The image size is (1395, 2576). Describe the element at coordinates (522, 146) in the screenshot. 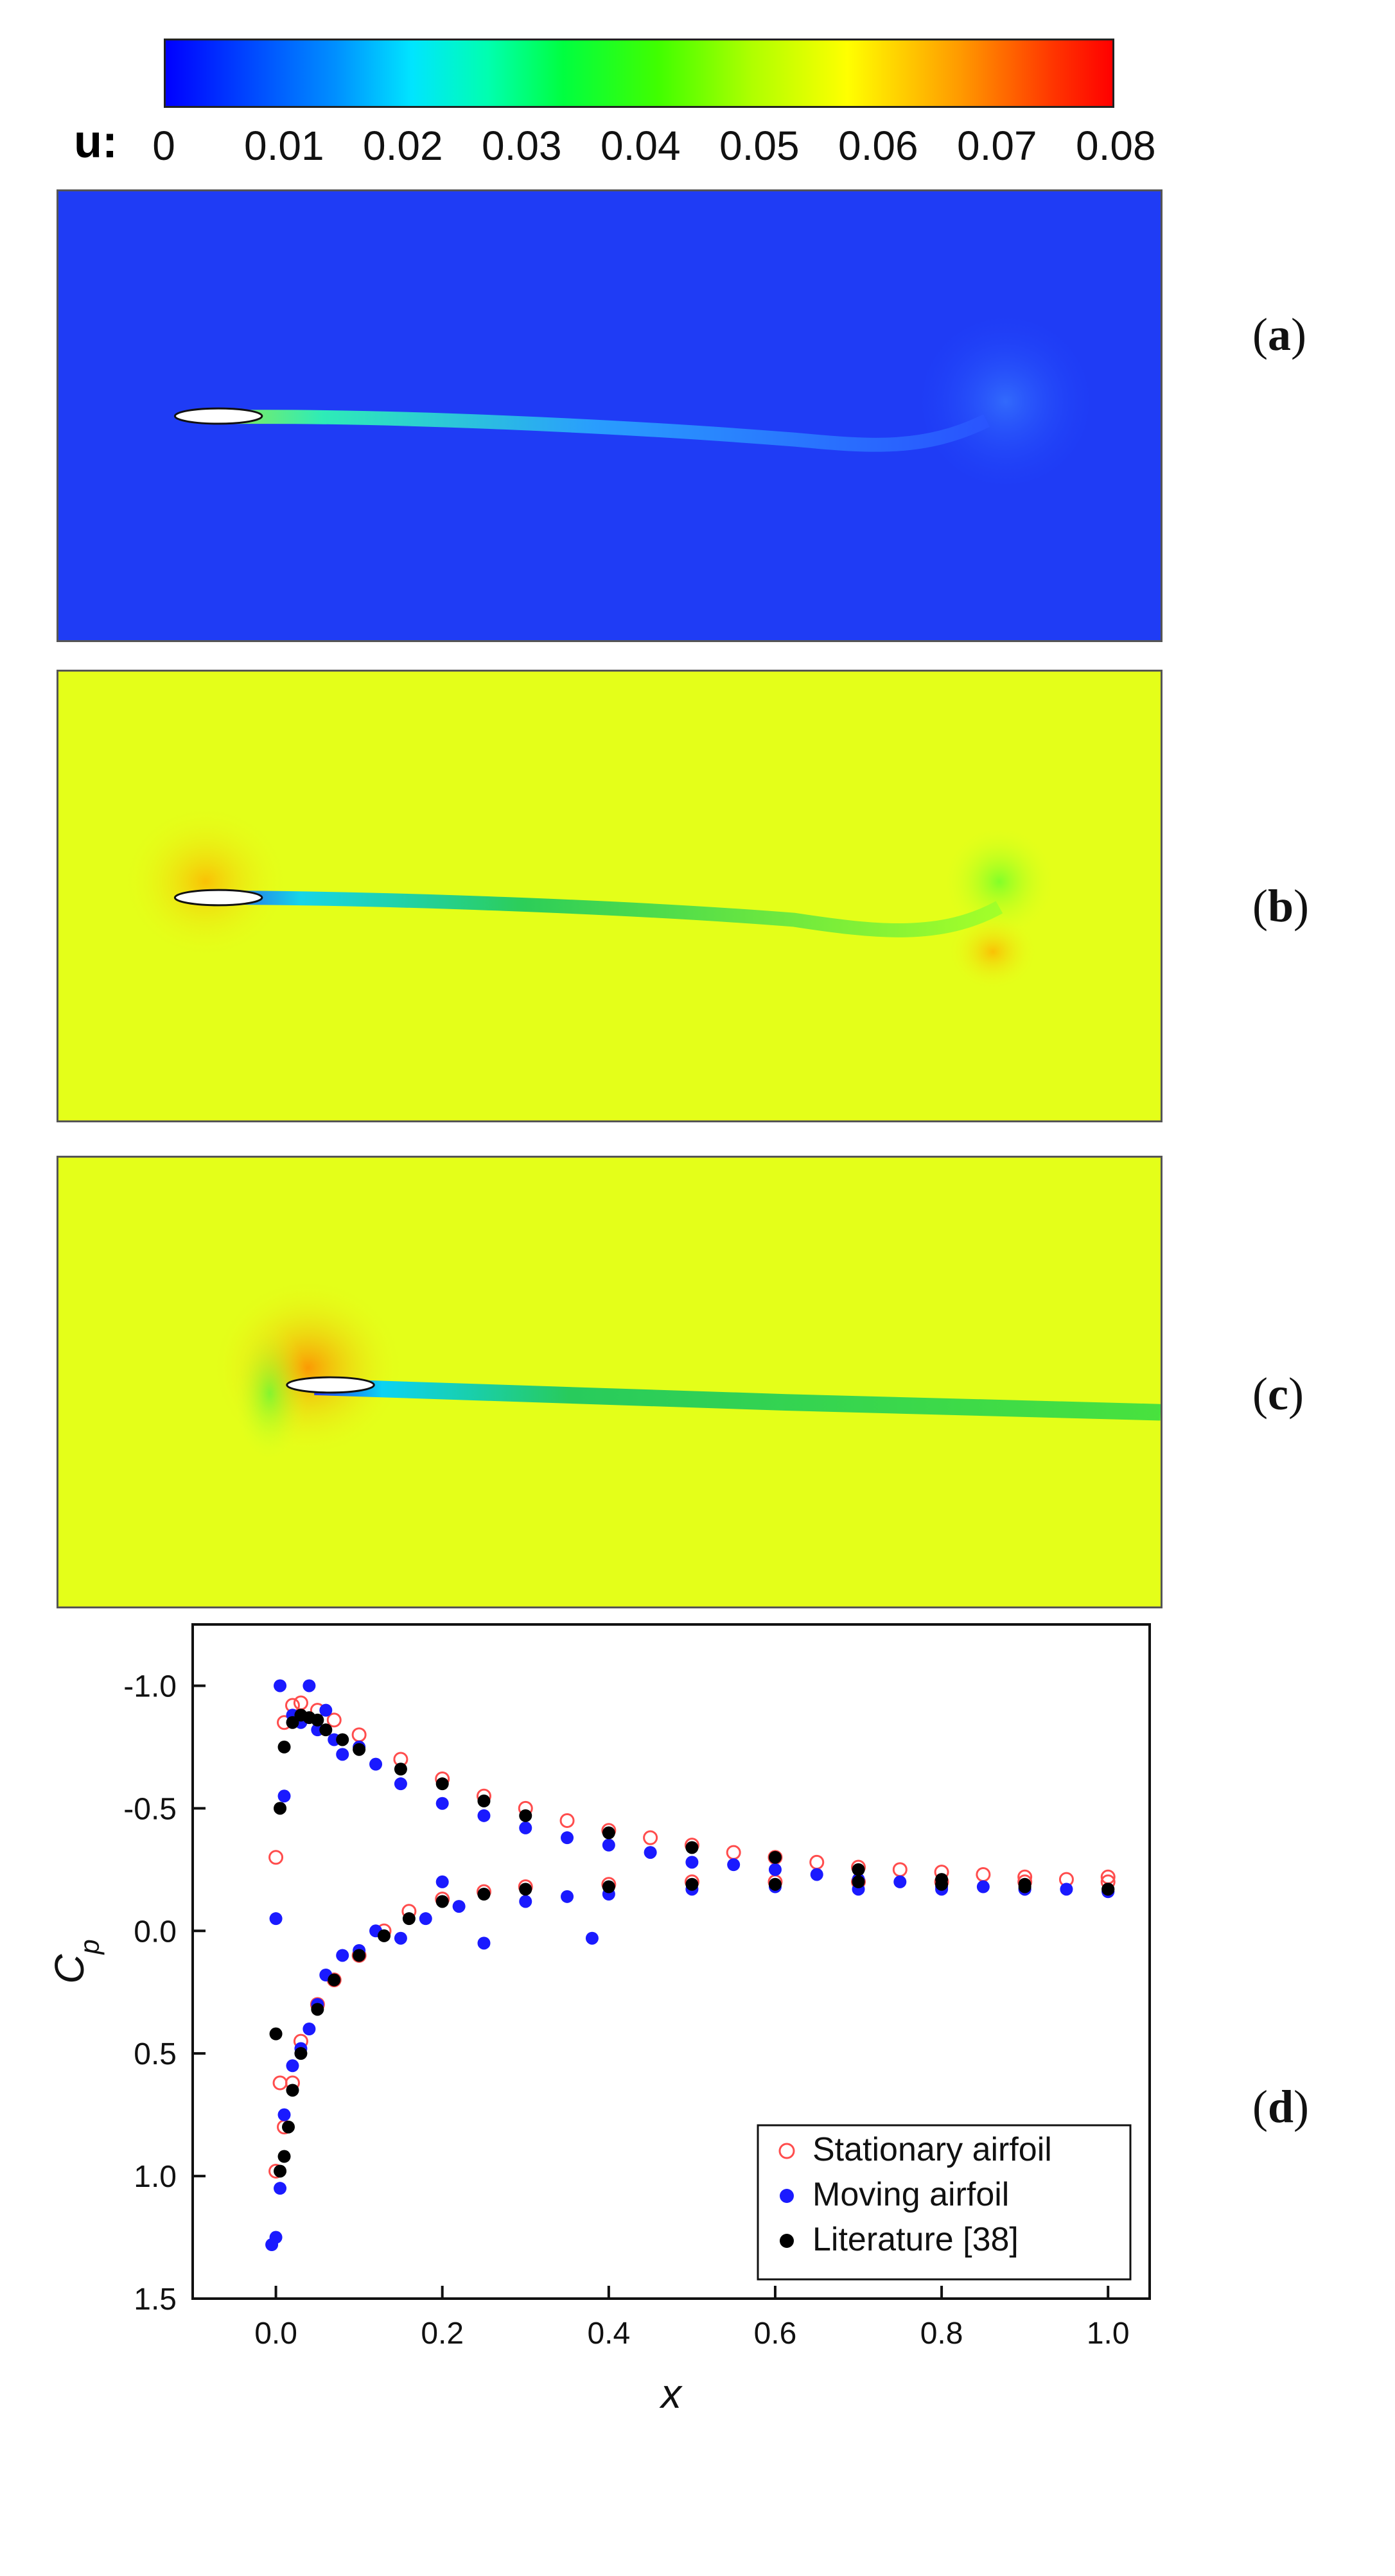

I see `colorbar-tick-label: 0.03` at that location.